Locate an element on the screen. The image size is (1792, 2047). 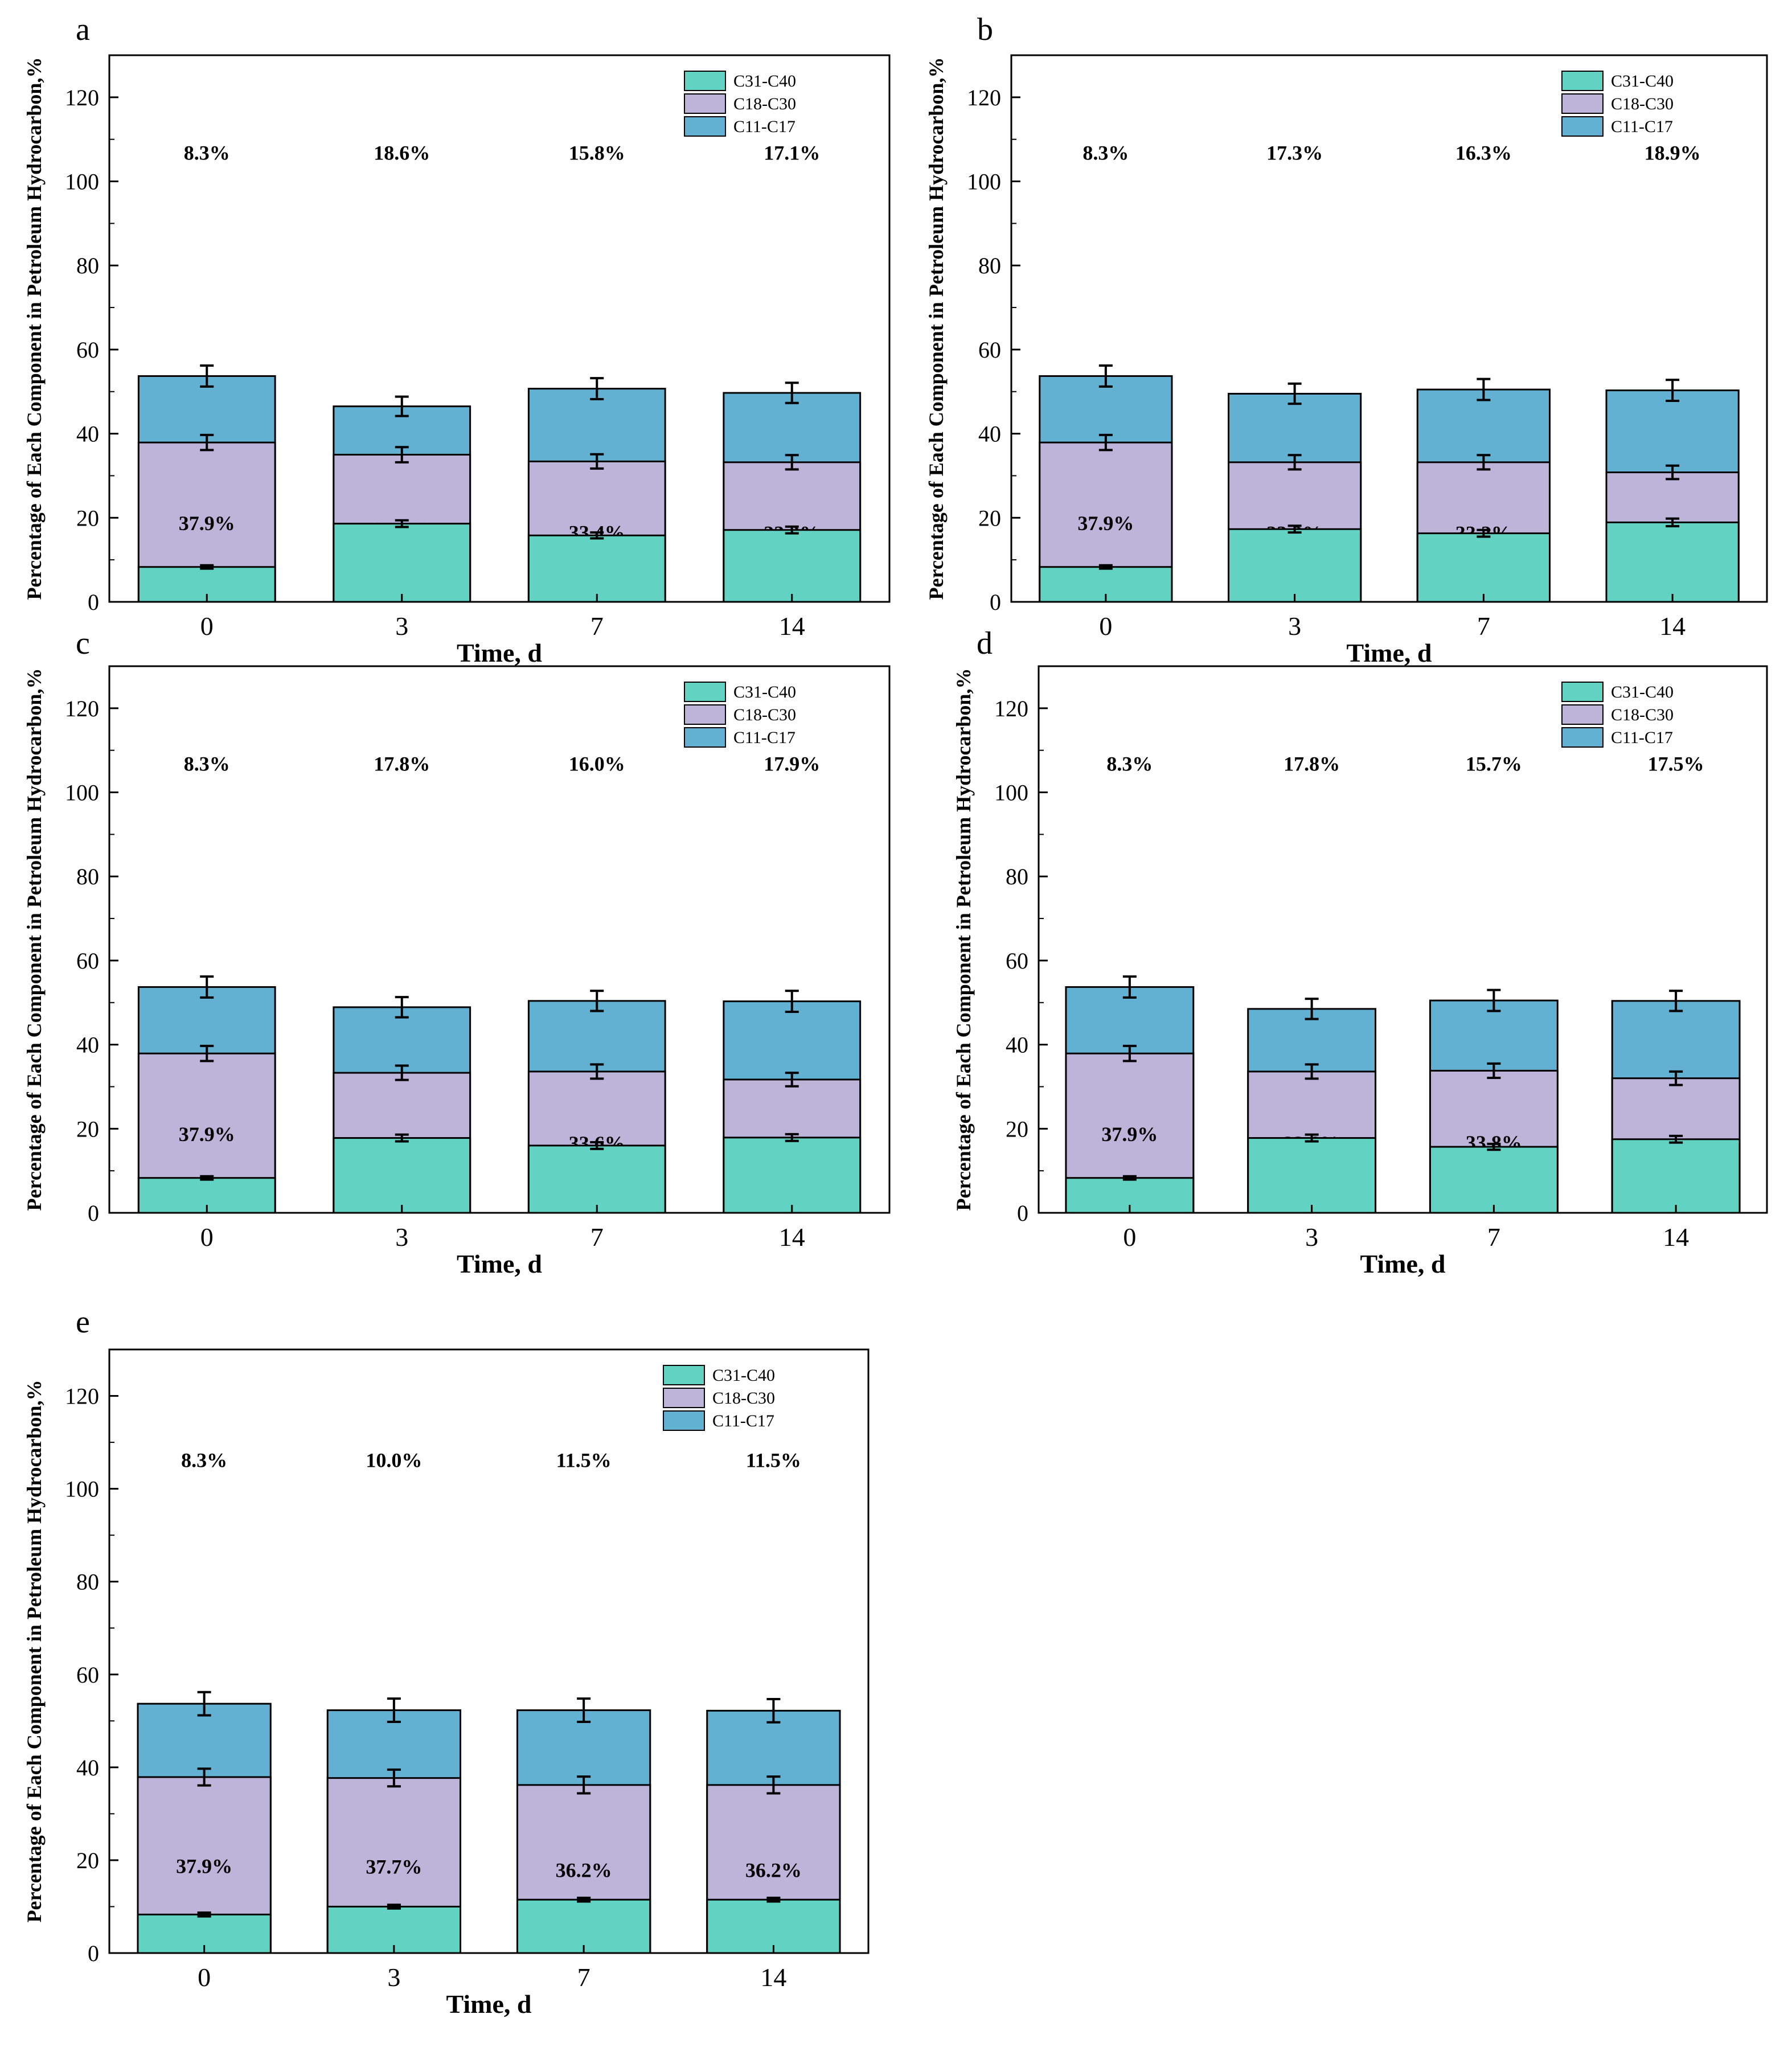
panel-letter: b is located at coordinates (985, 29).